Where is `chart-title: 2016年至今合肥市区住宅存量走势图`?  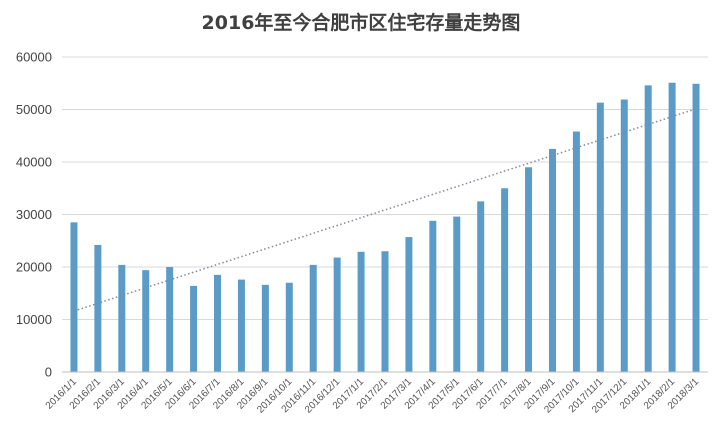 chart-title: 2016年至今合肥市区住宅存量走势图 is located at coordinates (361, 22).